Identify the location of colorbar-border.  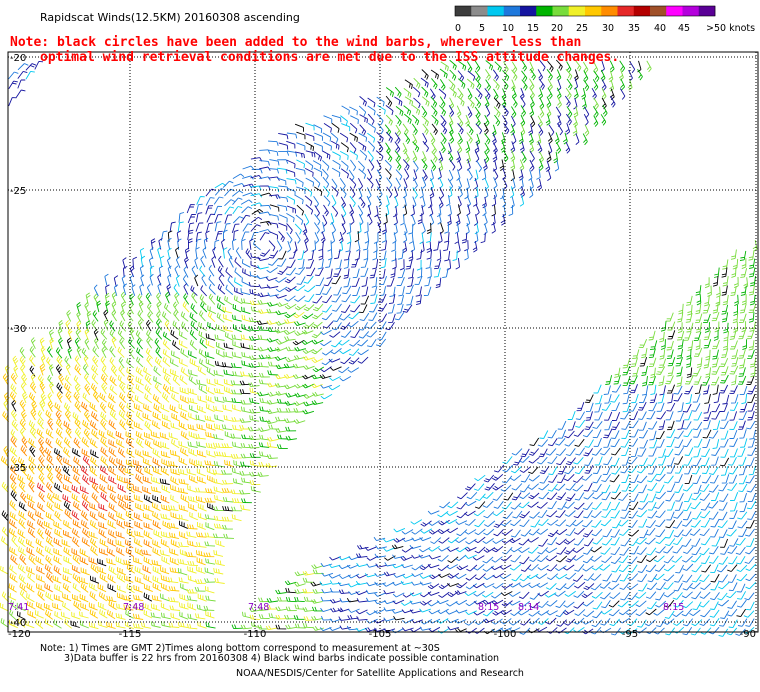
(585, 11).